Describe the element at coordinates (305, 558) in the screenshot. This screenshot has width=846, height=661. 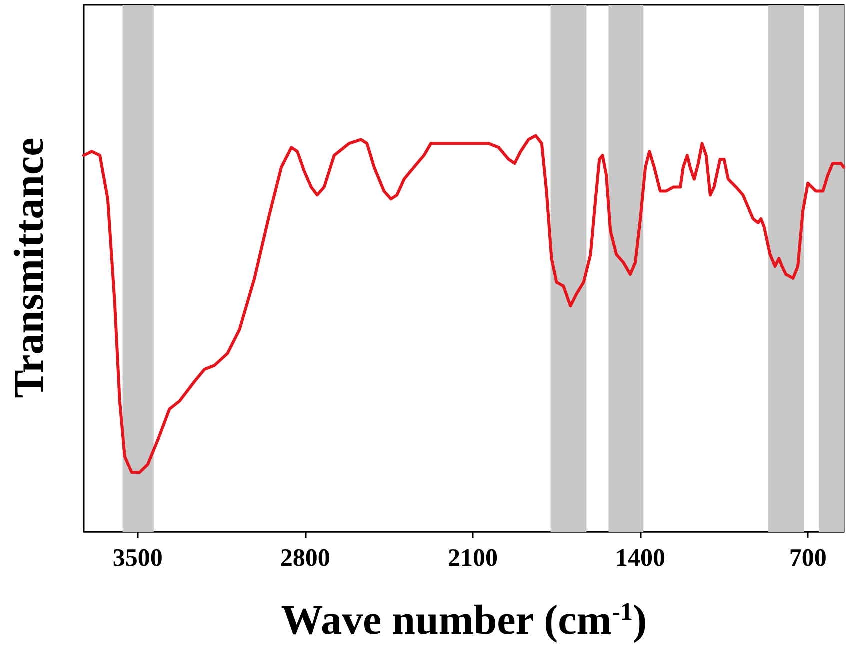
I see `x-tick-label: 2800` at that location.